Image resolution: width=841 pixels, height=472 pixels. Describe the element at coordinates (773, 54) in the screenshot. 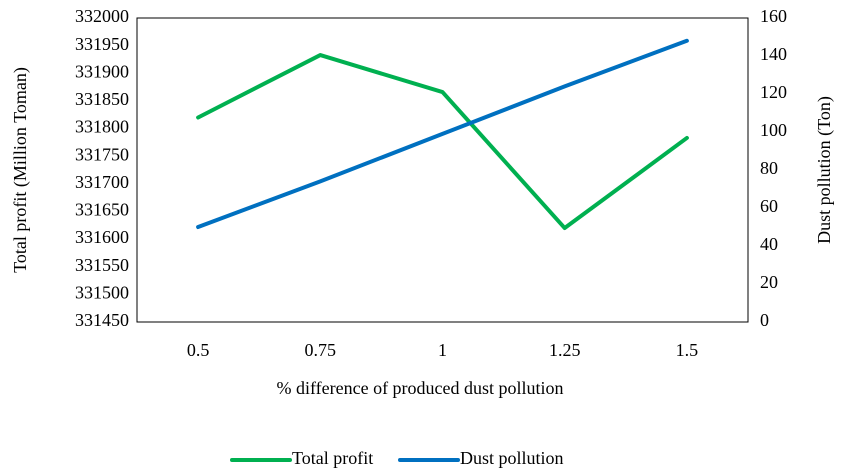

I see `y2-tick-label: 140` at that location.